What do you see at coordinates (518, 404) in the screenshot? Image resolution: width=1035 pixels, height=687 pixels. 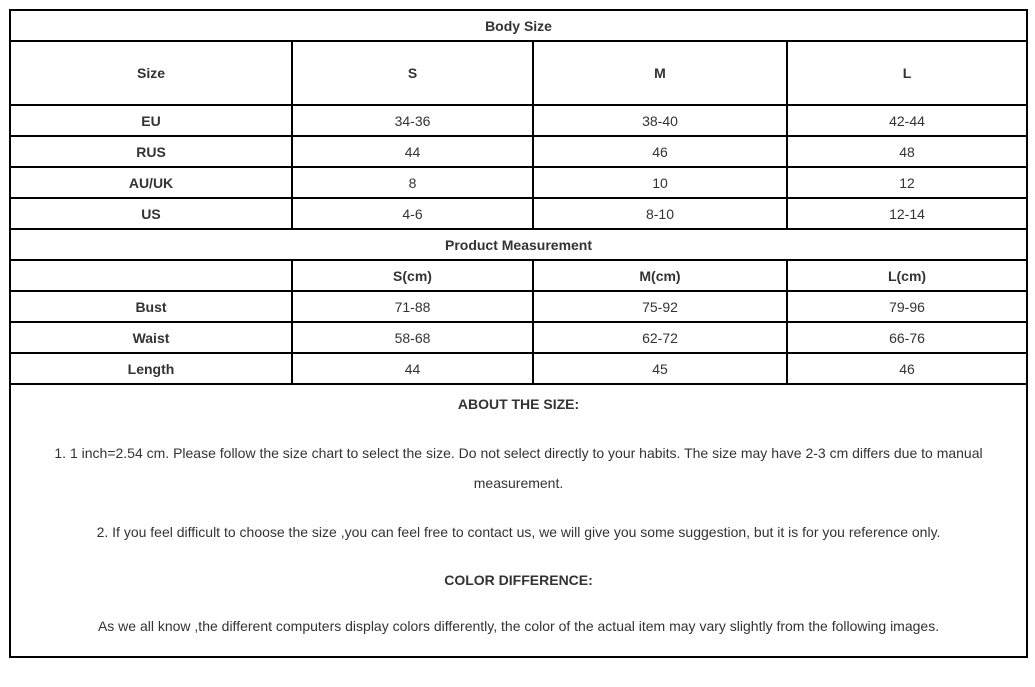 I see `about-size-title: ABOUT THE SIZE:` at bounding box center [518, 404].